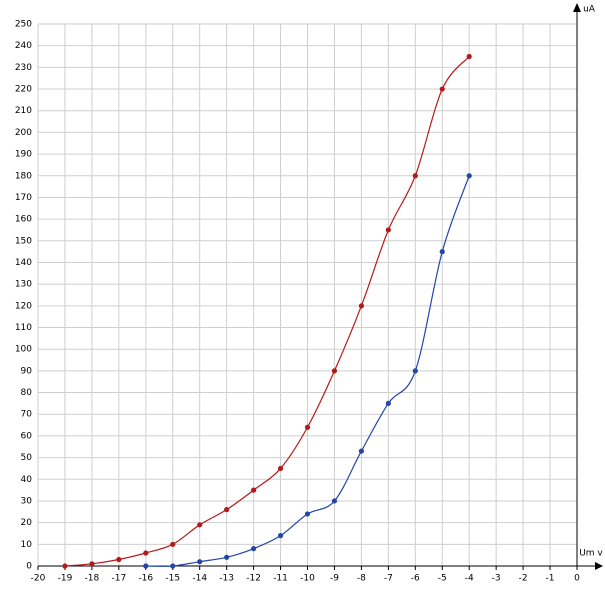 This screenshot has height=602, width=605. Describe the element at coordinates (118, 579) in the screenshot. I see `x-tick-label: -17` at that location.